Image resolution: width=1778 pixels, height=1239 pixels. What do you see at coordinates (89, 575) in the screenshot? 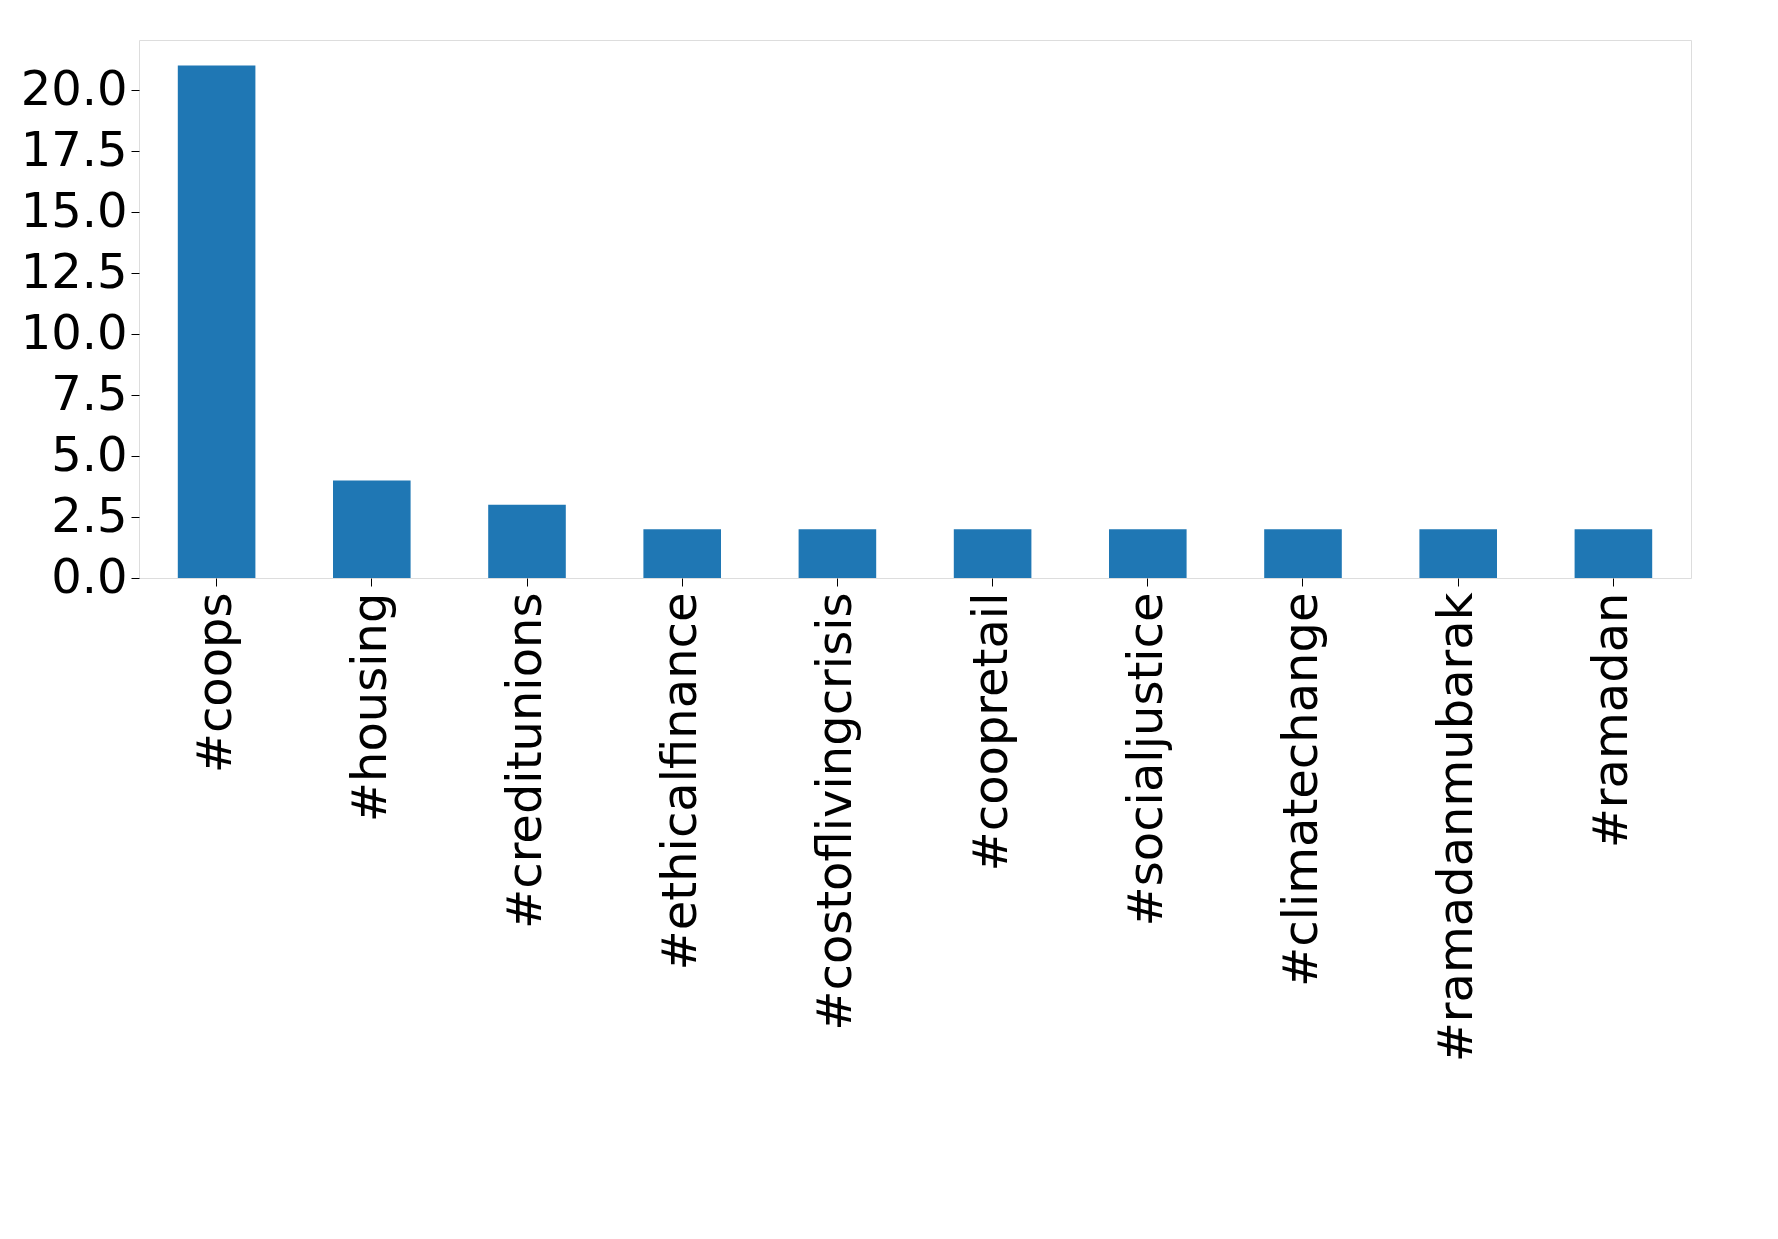
I see `y-tick-label: 0.0` at bounding box center [89, 575].